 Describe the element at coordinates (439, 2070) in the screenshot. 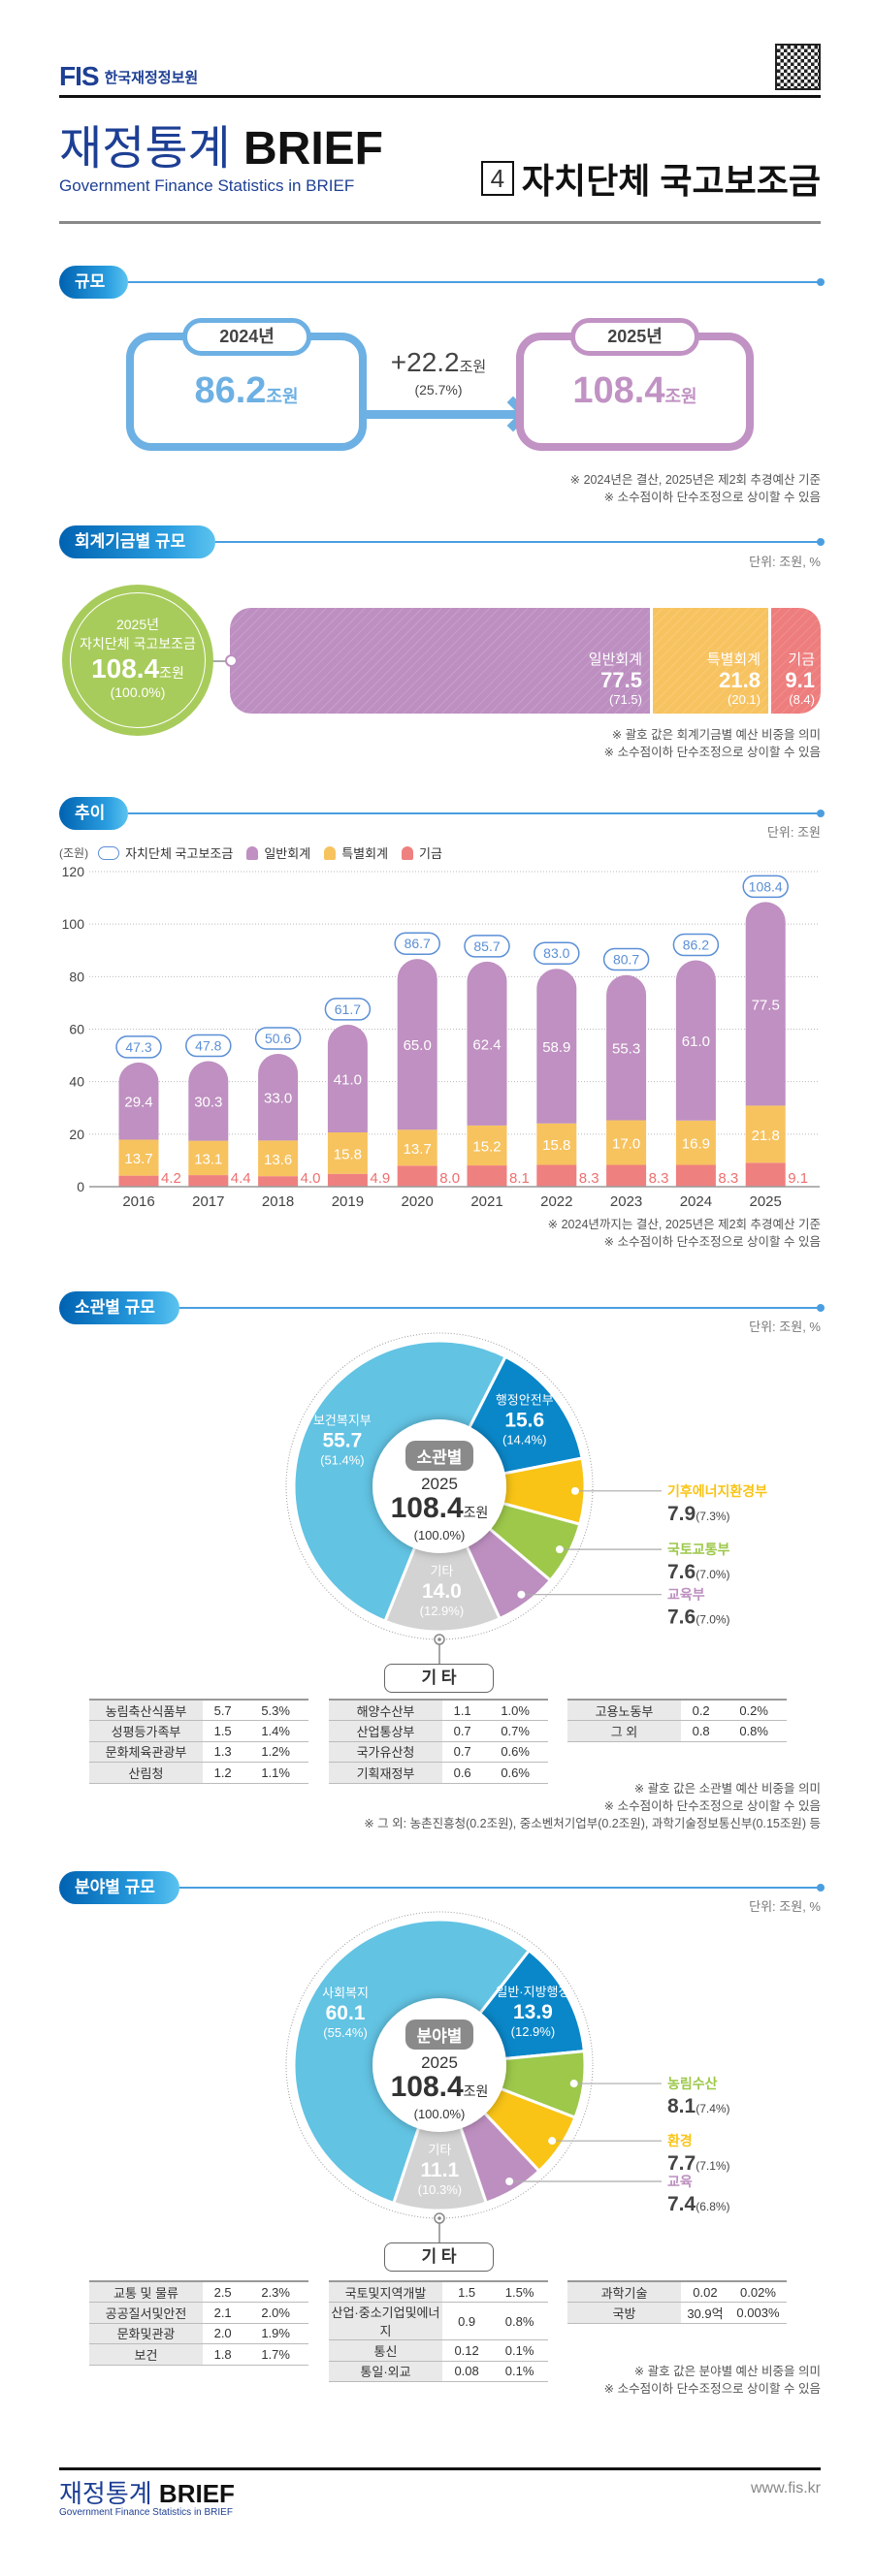

I see `donut-center: 분야별 2025 108.4조원 (100.0%)` at that location.